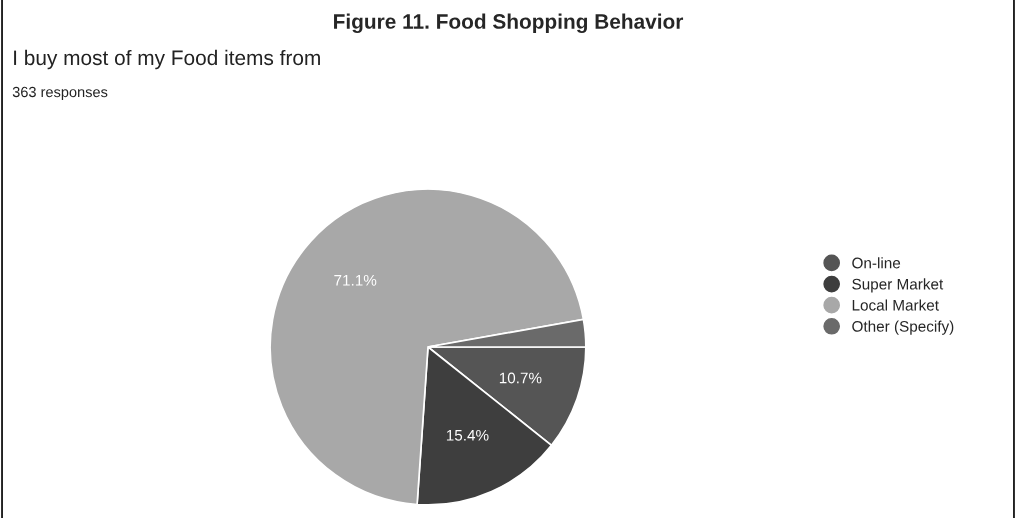 The height and width of the screenshot is (518, 1016). Describe the element at coordinates (895, 305) in the screenshot. I see `legend-label: Local Market` at that location.